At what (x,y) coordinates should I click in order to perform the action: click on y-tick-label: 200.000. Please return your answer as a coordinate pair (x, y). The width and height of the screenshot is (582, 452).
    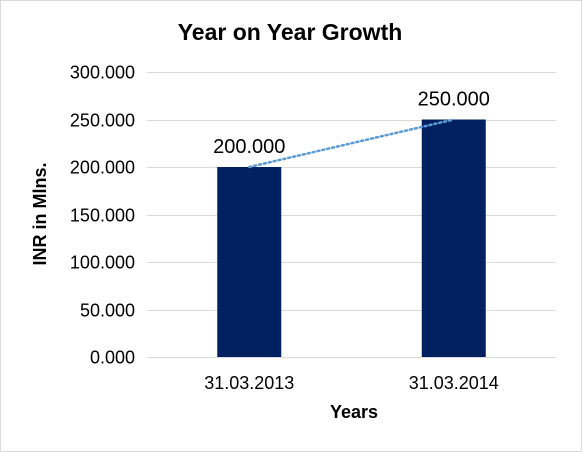
    Looking at the image, I should click on (102, 168).